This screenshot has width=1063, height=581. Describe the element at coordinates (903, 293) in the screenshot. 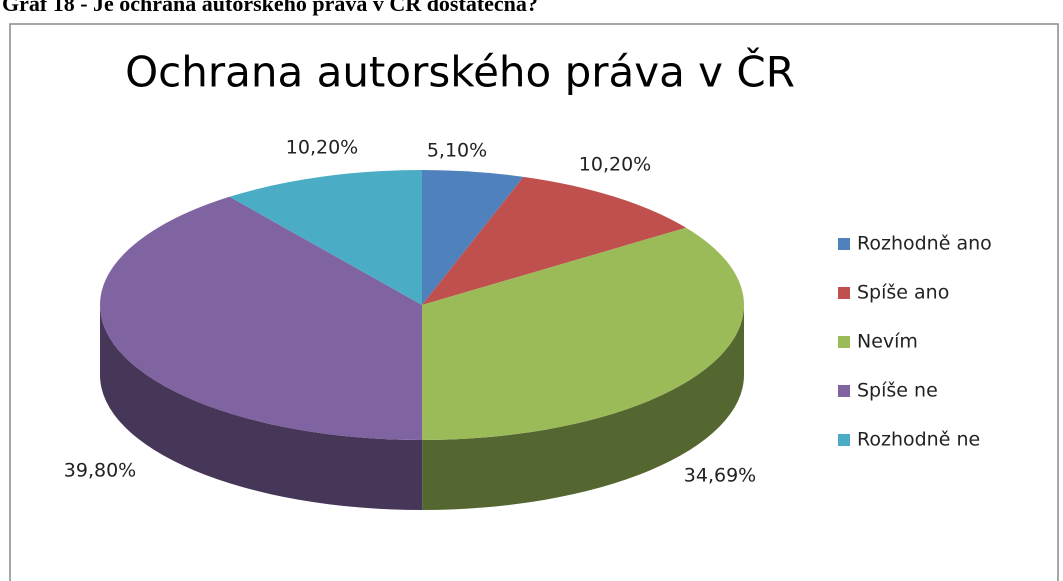

I see `legend-label: Spíše ano` at that location.